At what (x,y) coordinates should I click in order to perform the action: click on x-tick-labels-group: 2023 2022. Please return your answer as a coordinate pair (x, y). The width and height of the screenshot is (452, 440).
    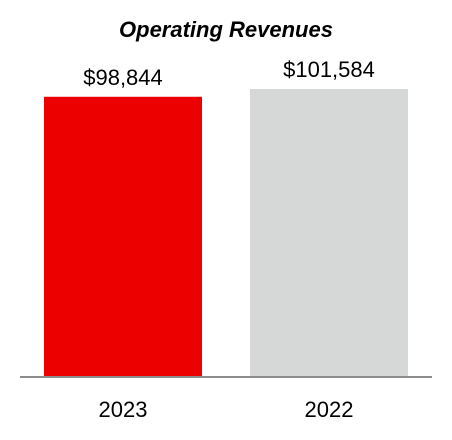
    Looking at the image, I should click on (226, 409).